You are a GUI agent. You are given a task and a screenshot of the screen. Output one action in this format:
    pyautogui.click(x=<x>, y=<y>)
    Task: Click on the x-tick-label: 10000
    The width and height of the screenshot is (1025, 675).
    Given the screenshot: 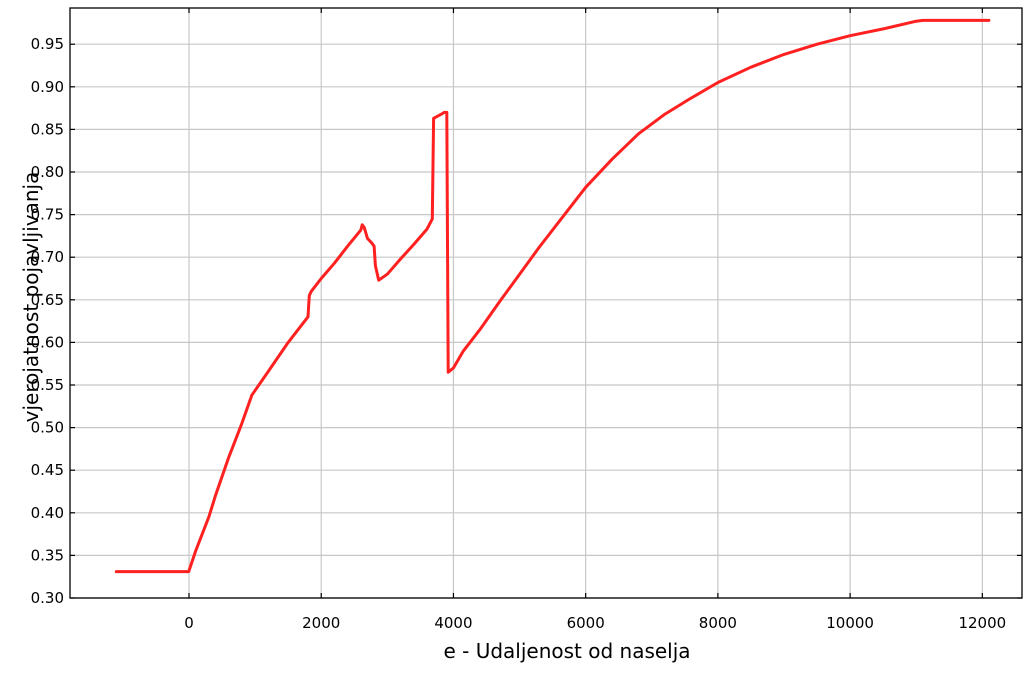 What is the action you would take?
    pyautogui.click(x=850, y=623)
    